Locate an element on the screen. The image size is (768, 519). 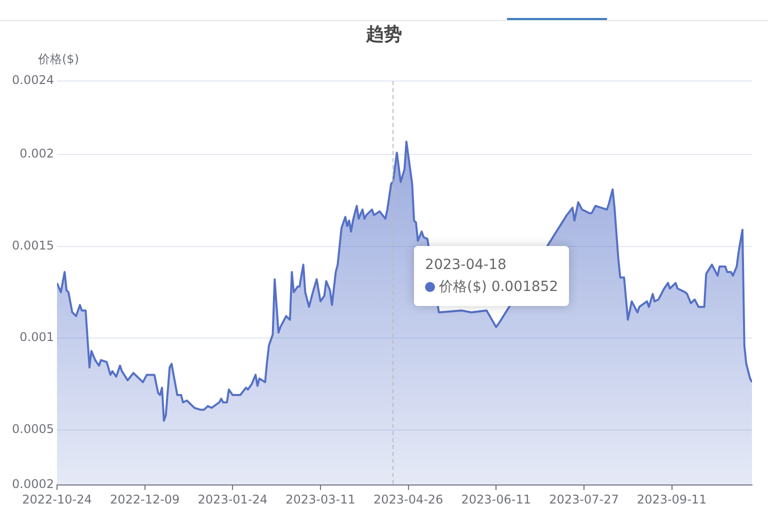
x-tick-label: 2023-07-27 is located at coordinates (584, 499).